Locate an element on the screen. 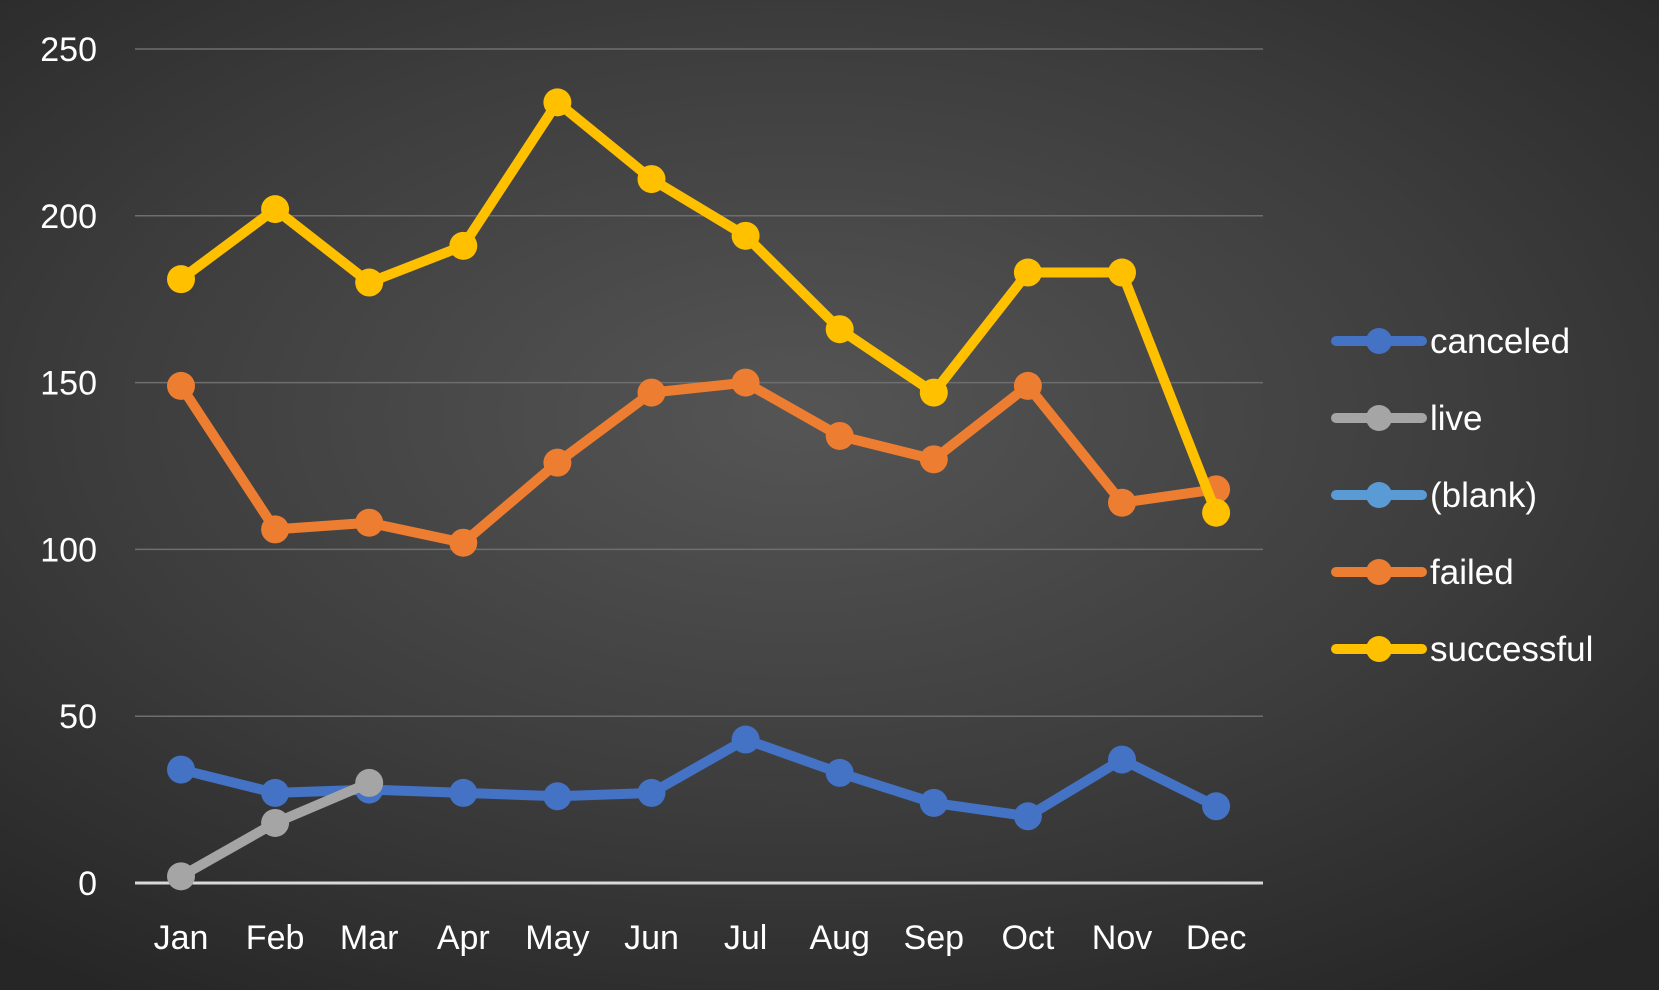 This screenshot has width=1659, height=990. legend-item-blank: (blank) is located at coordinates (1434, 495).